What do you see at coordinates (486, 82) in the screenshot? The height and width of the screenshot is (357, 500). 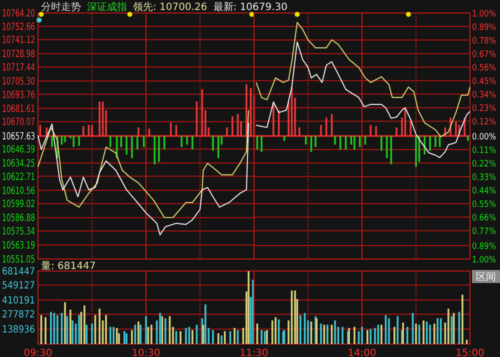 I see `y2-tick-label: 0.45%` at bounding box center [486, 82].